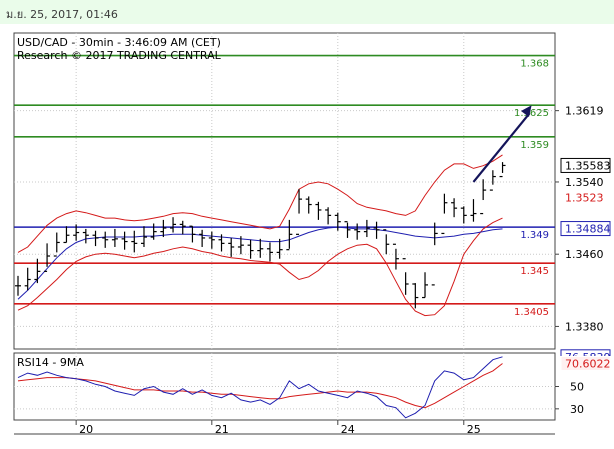 The image size is (614, 449). What do you see at coordinates (501, 147) in the screenshot?
I see `projection-arrow-shaft` at bounding box center [501, 147].